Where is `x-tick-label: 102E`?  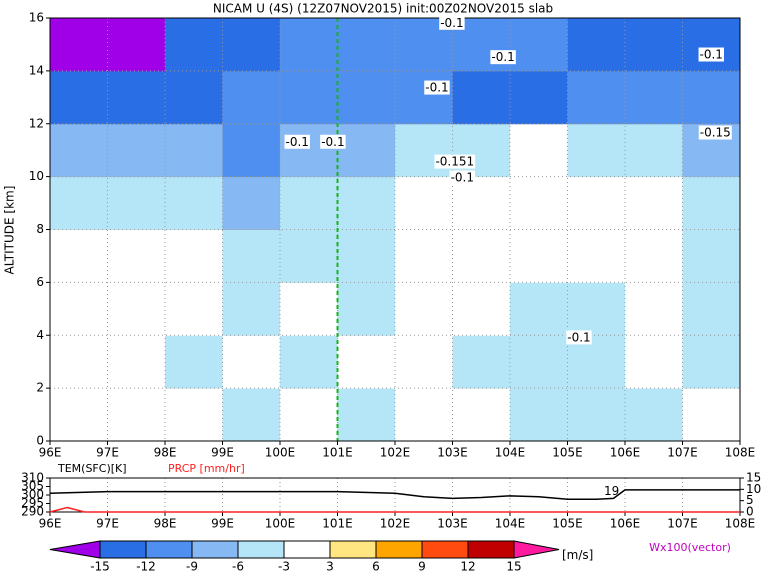
x-tick-label: 102E is located at coordinates (395, 453).